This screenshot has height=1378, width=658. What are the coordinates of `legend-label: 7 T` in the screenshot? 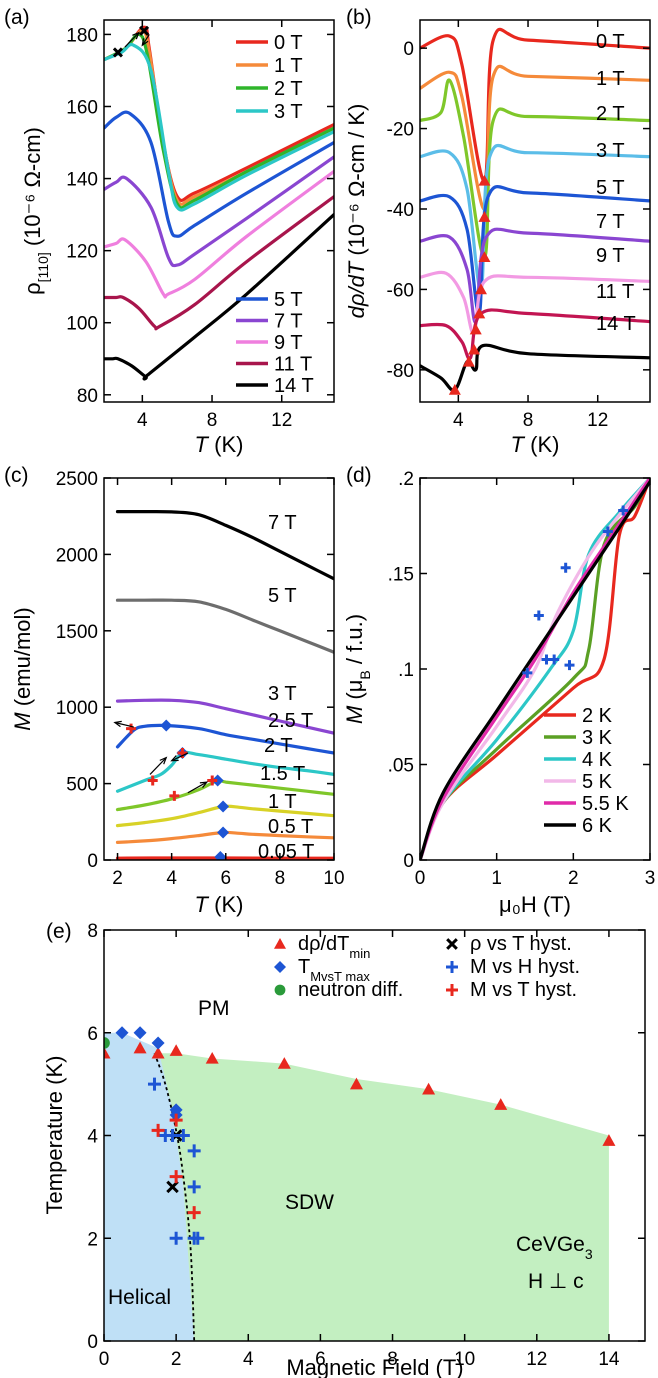 It's located at (288, 322).